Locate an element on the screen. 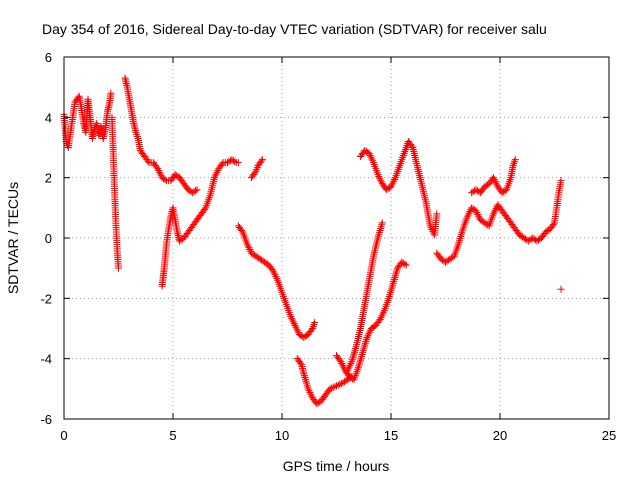 Image resolution: width=640 pixels, height=480 pixels. y-axis-label: SDTVAR / TECUs is located at coordinates (13, 238).